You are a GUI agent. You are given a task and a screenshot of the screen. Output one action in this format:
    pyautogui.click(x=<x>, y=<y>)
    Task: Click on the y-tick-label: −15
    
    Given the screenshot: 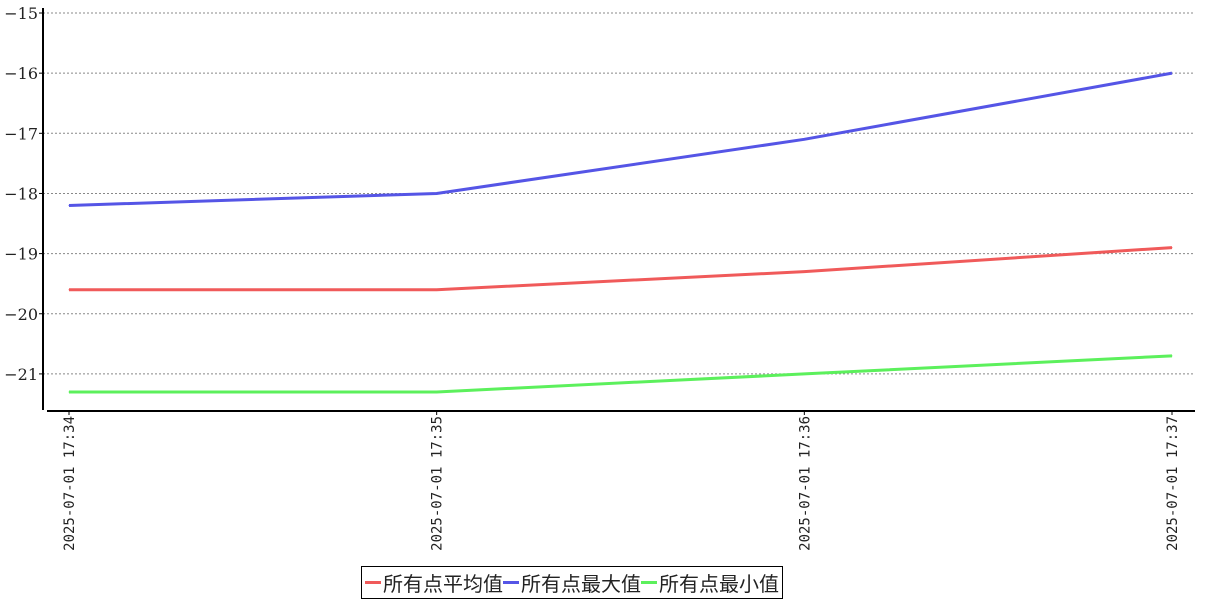 What is the action you would take?
    pyautogui.click(x=21, y=13)
    